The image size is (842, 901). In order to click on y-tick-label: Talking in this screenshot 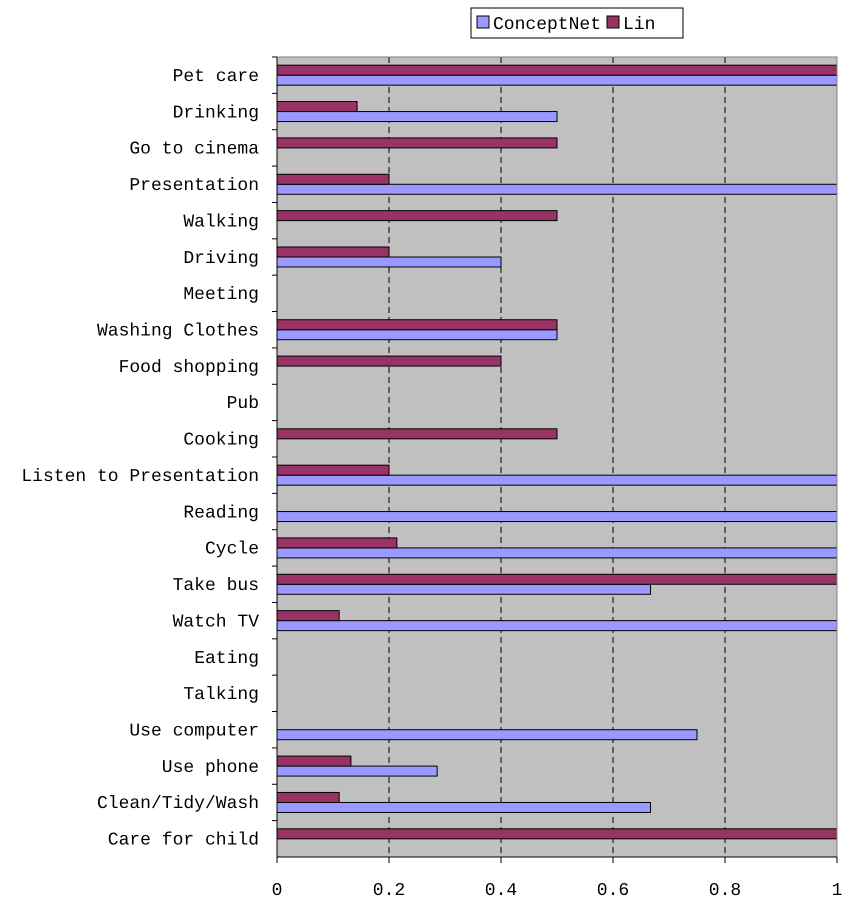, I will do `click(221, 695)`.